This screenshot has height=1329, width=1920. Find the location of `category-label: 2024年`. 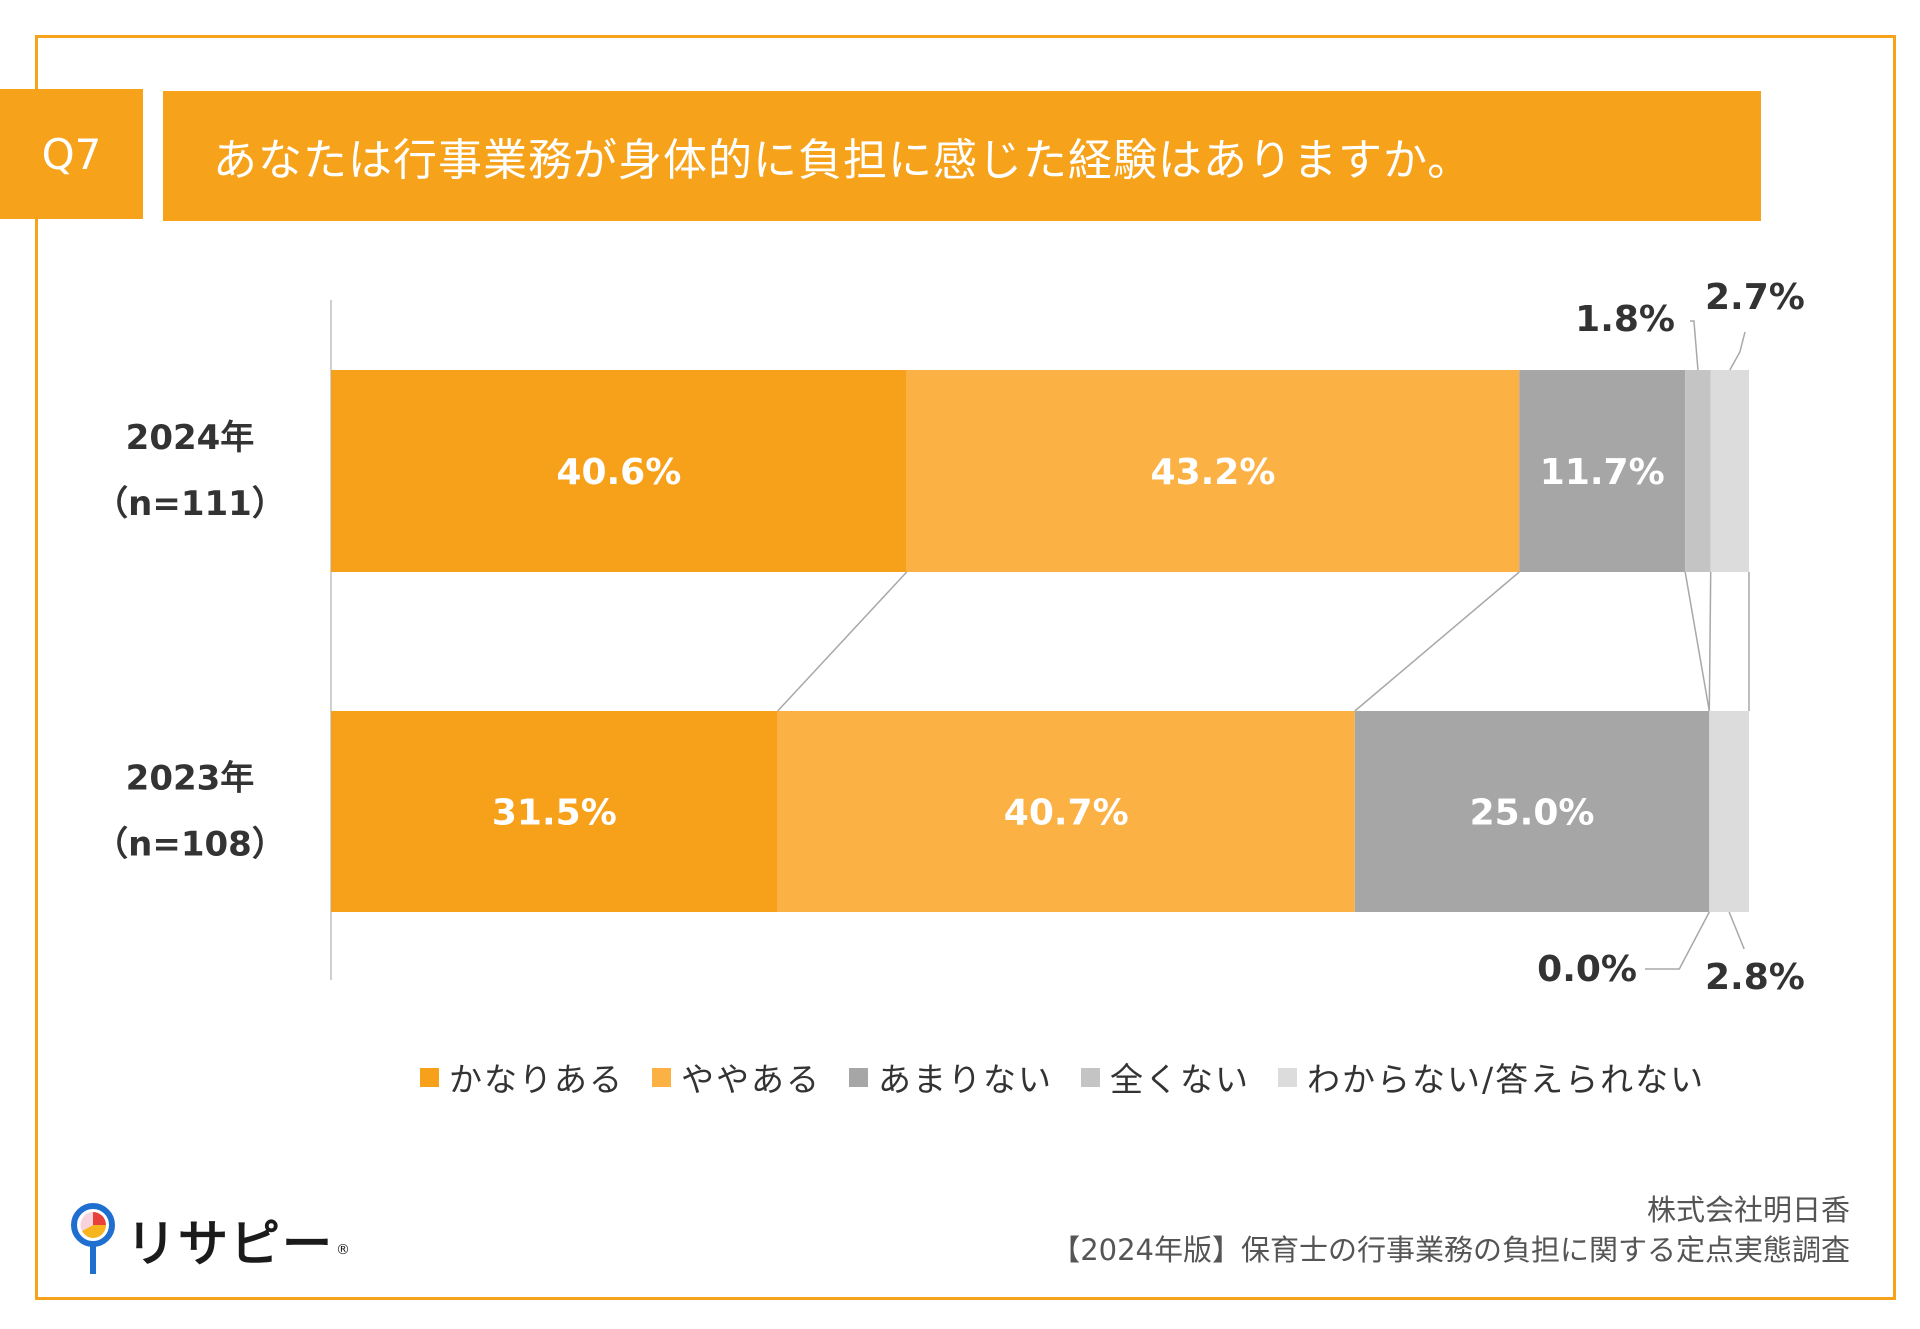

category-label: 2024年 is located at coordinates (190, 438).